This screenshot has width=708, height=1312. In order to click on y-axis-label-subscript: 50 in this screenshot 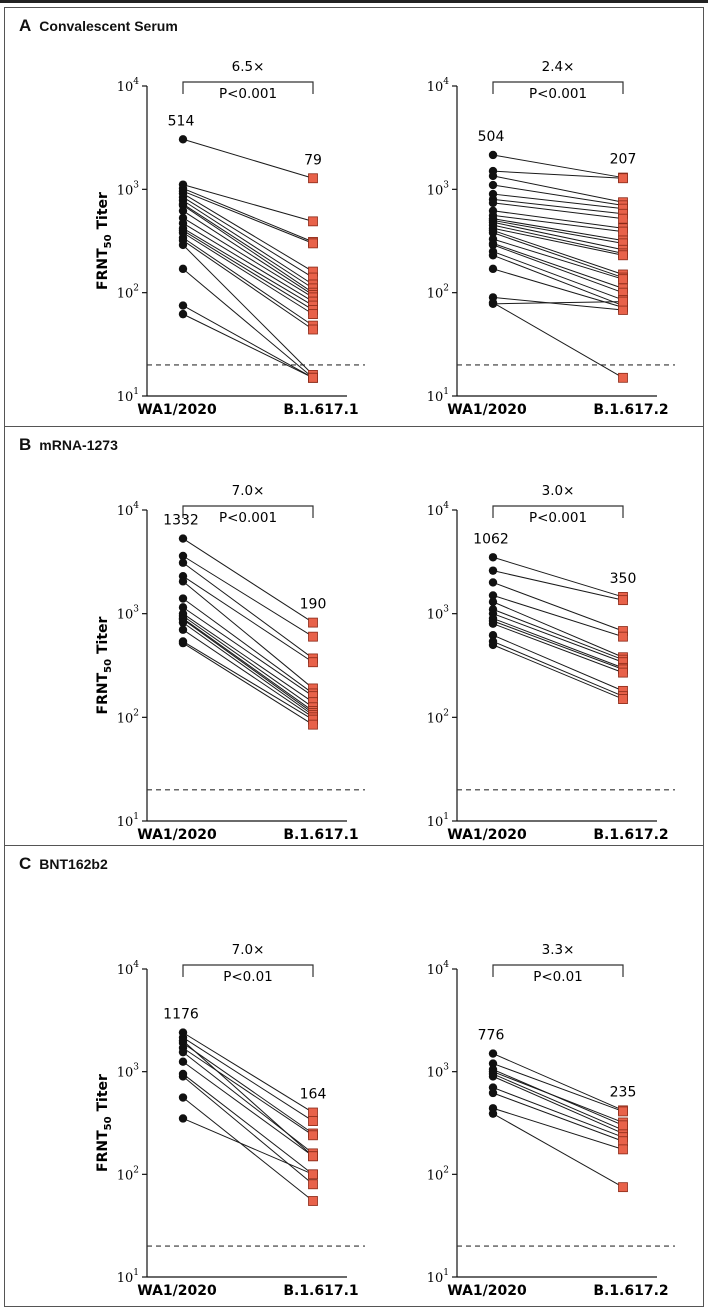, I will do `click(108, 1123)`.